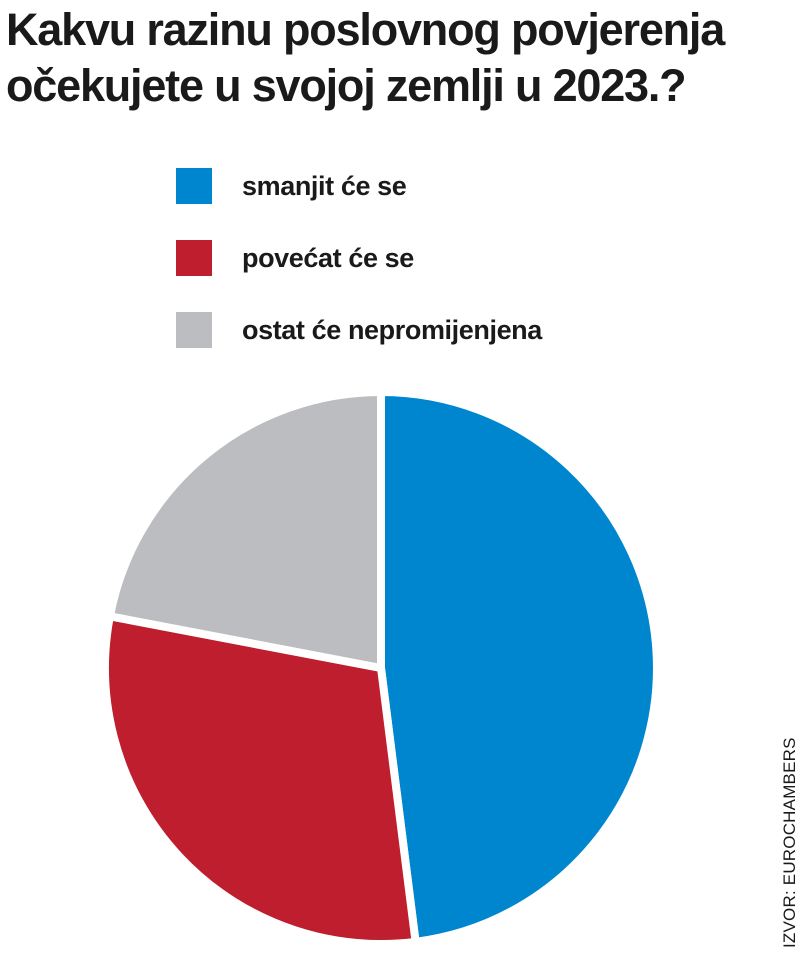  Describe the element at coordinates (789, 842) in the screenshot. I see `source-credit: IZVOR: EUROCHAMBERS` at that location.